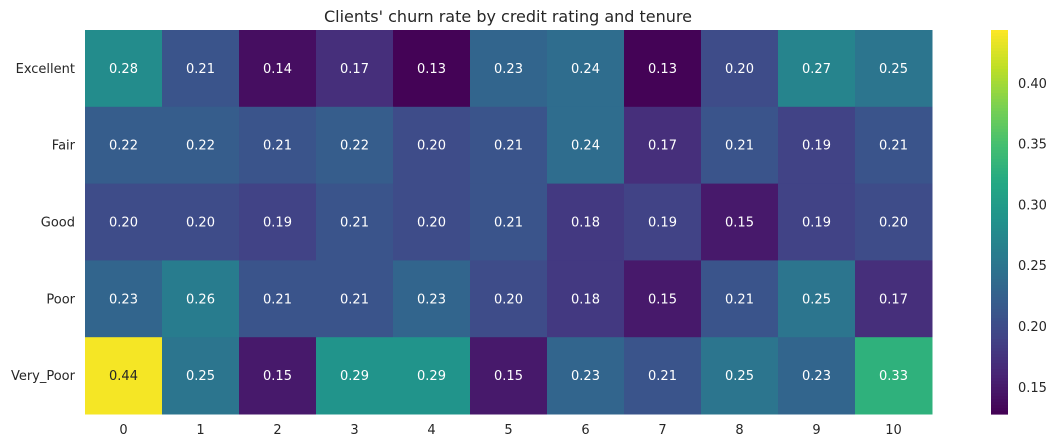 The image size is (1056, 447). Describe the element at coordinates (739, 299) in the screenshot. I see `cell-value-label-Poor-8: 0.21` at that location.